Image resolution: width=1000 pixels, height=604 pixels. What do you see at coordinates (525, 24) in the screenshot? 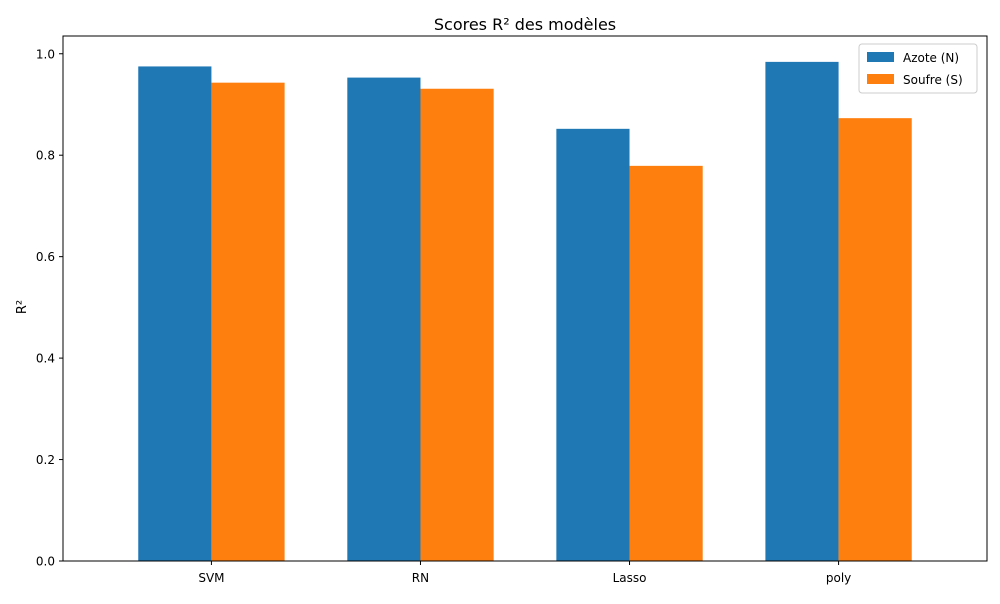
I see `chart-title: Scores R² des modèles` at bounding box center [525, 24].